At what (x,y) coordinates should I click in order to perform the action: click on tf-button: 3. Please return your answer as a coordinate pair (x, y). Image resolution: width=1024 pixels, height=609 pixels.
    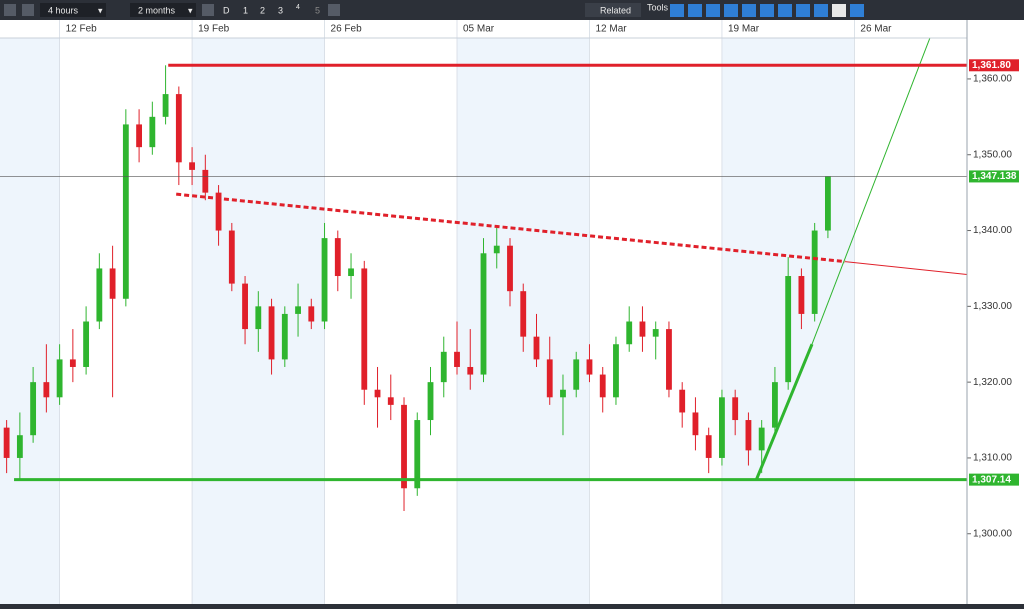
    Looking at the image, I should click on (280, 10).